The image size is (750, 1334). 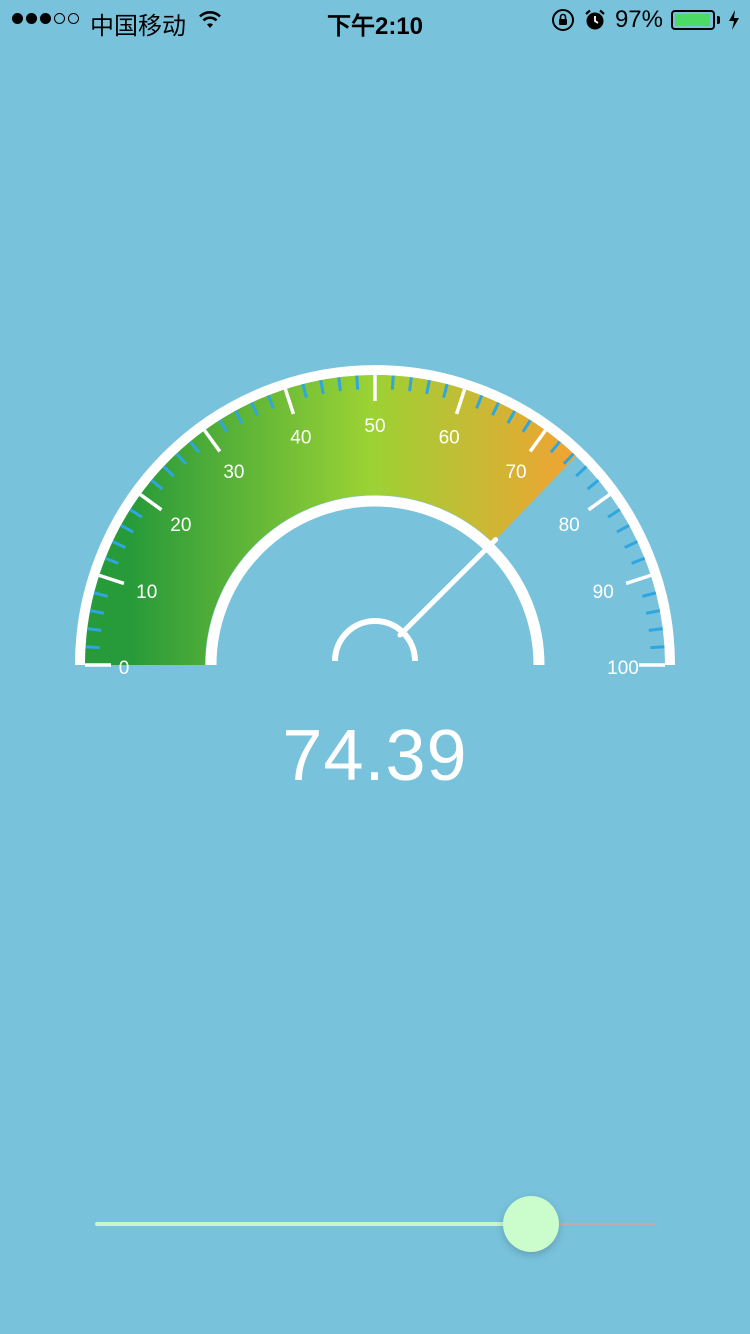 I want to click on gauge-tick-label: 50, so click(x=374, y=426).